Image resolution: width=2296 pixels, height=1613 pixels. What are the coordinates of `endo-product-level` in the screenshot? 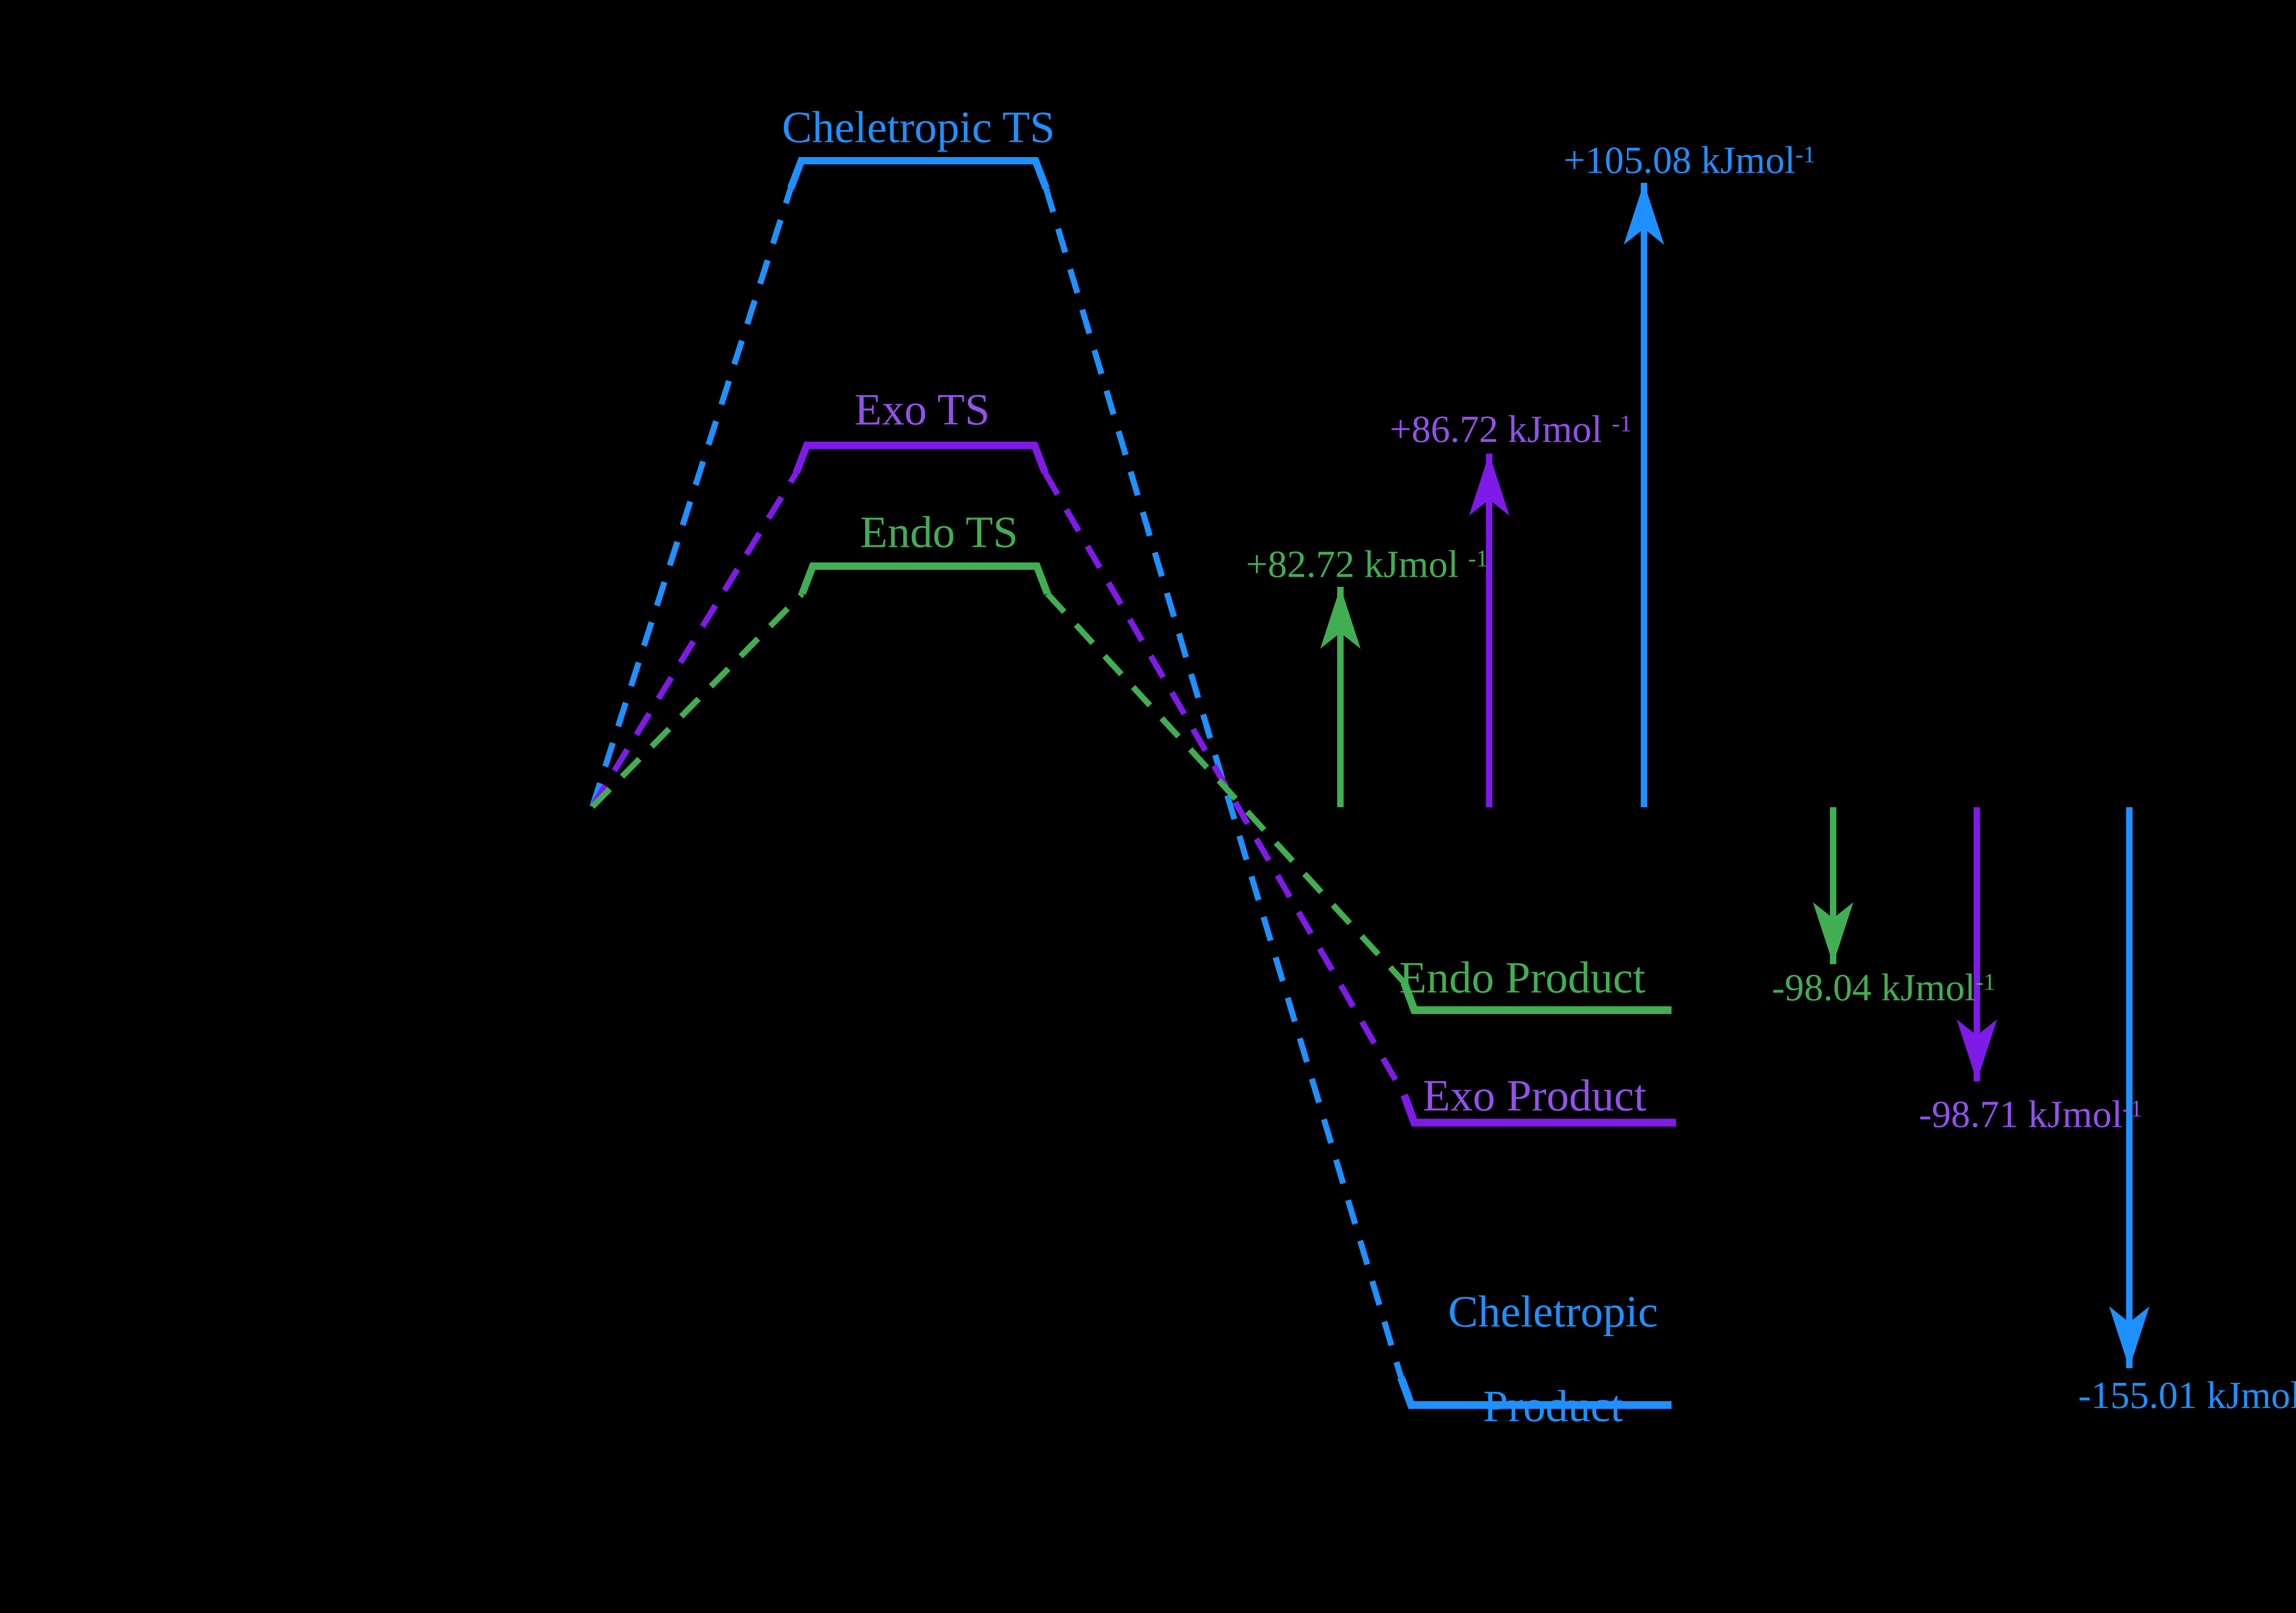 It's located at (1536, 997).